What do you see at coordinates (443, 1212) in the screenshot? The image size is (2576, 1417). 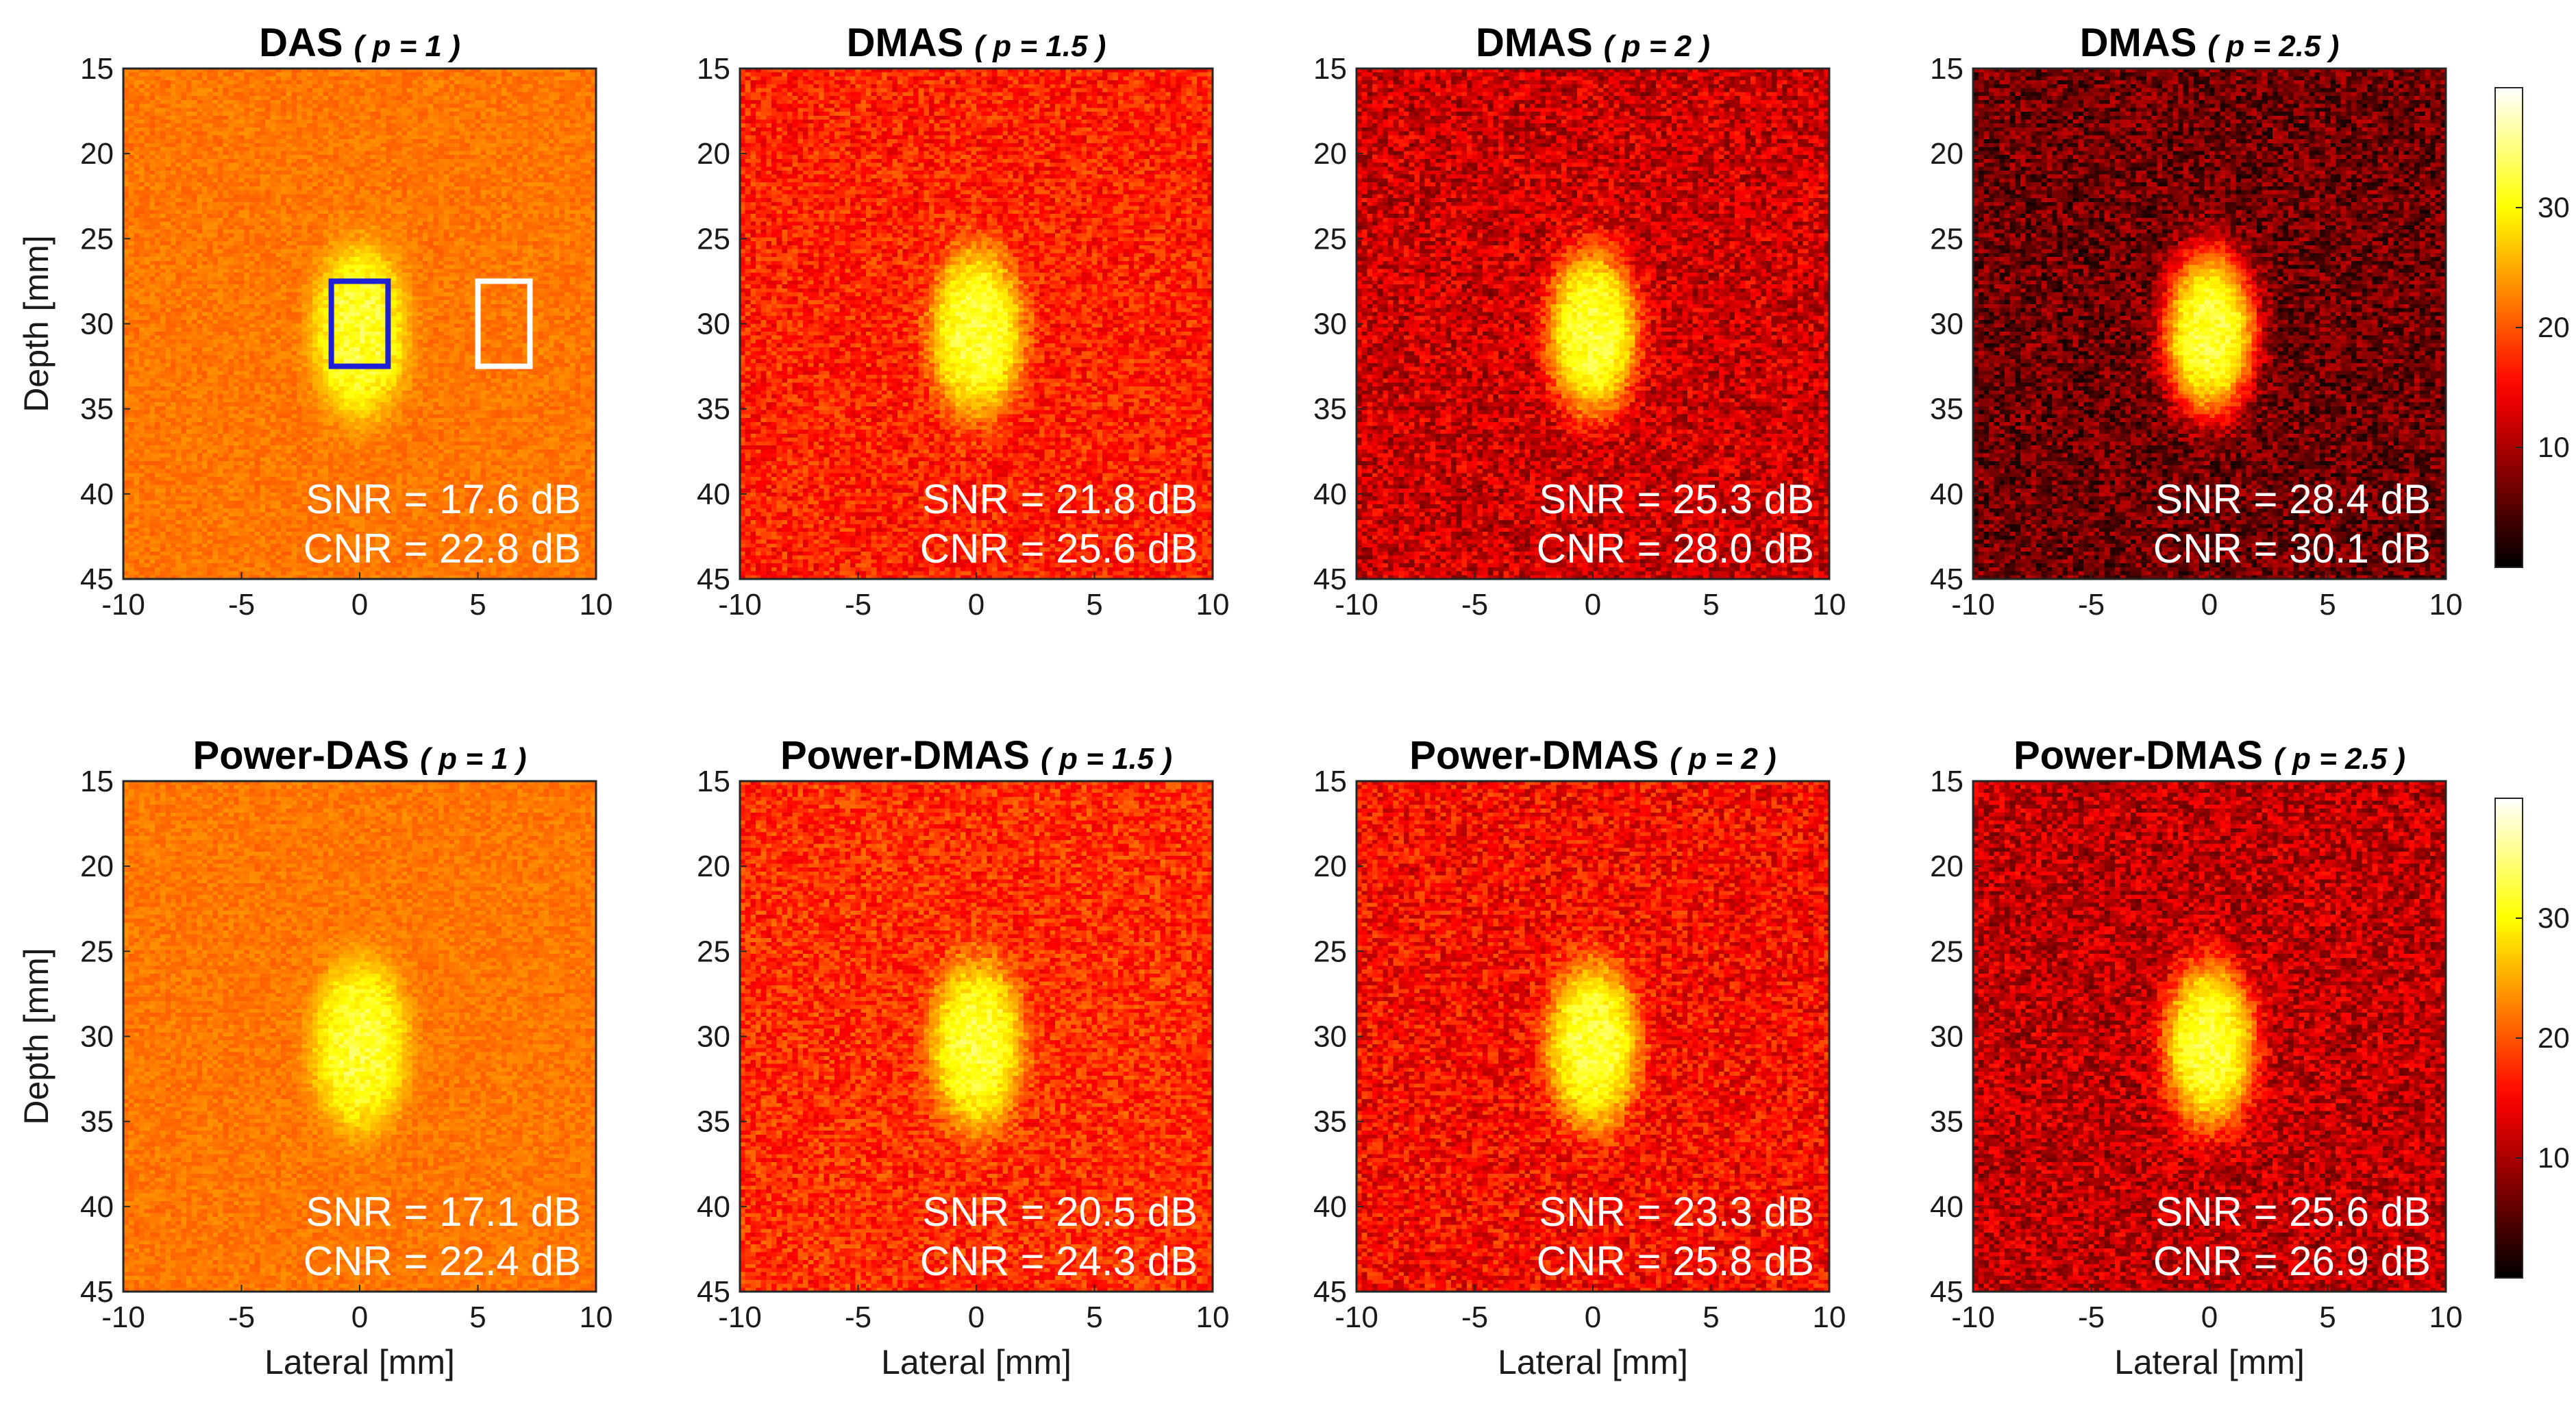 I see `snr-value: SNR = 17.1 dB` at bounding box center [443, 1212].